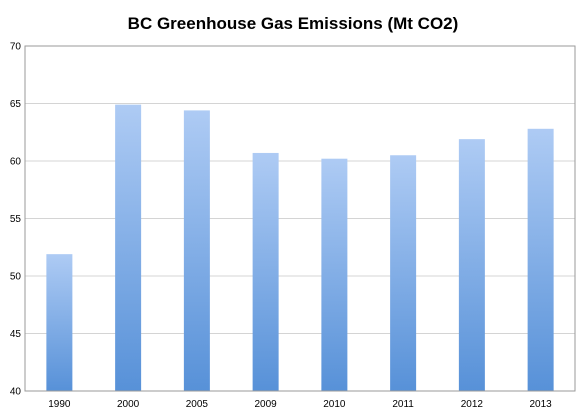 The height and width of the screenshot is (417, 587). I want to click on y-tick-label: 55, so click(16, 219).